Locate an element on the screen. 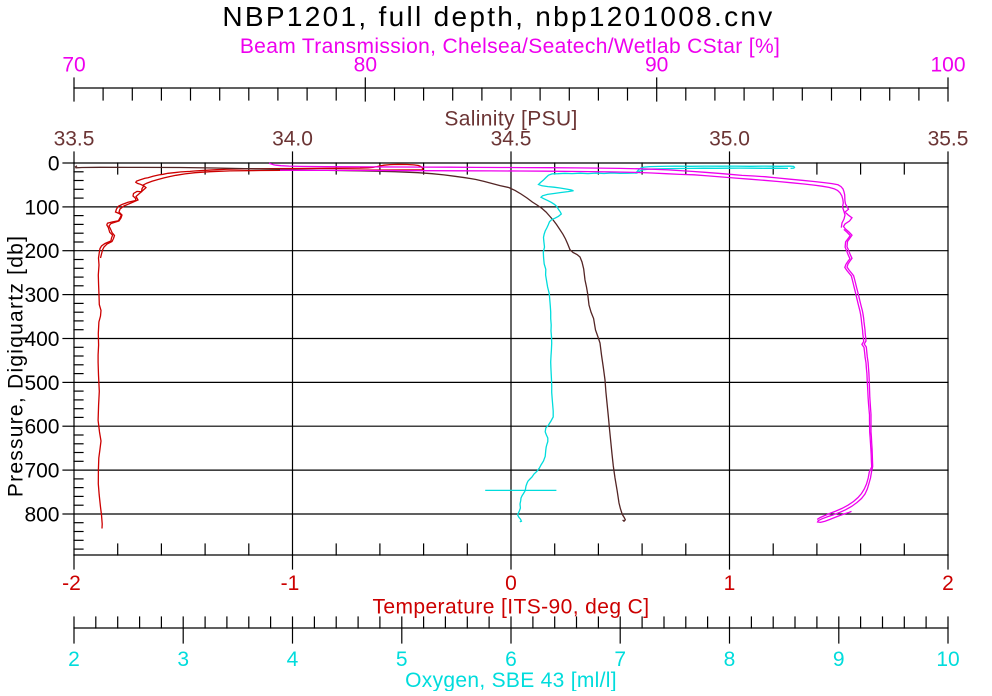  svg-text: 6 is located at coordinates (511, 659).